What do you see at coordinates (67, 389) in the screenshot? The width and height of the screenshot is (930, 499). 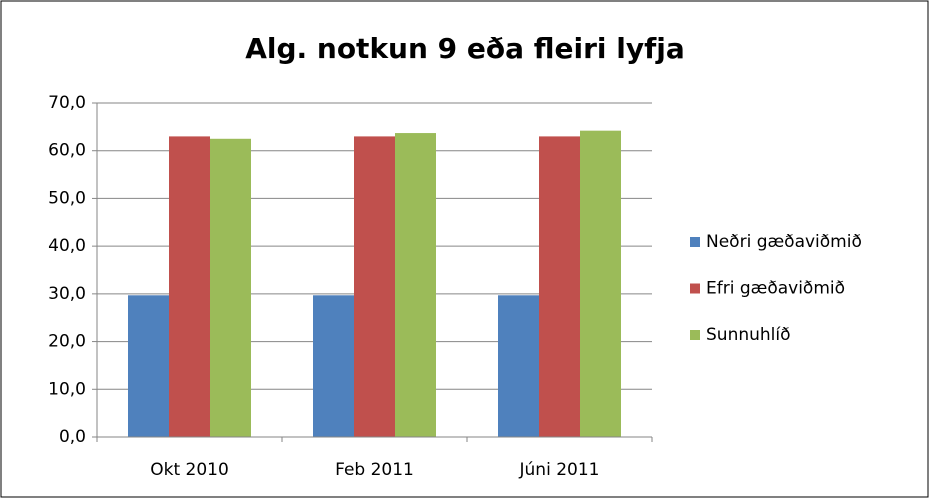 I see `y-tick-label: 10,0` at bounding box center [67, 389].